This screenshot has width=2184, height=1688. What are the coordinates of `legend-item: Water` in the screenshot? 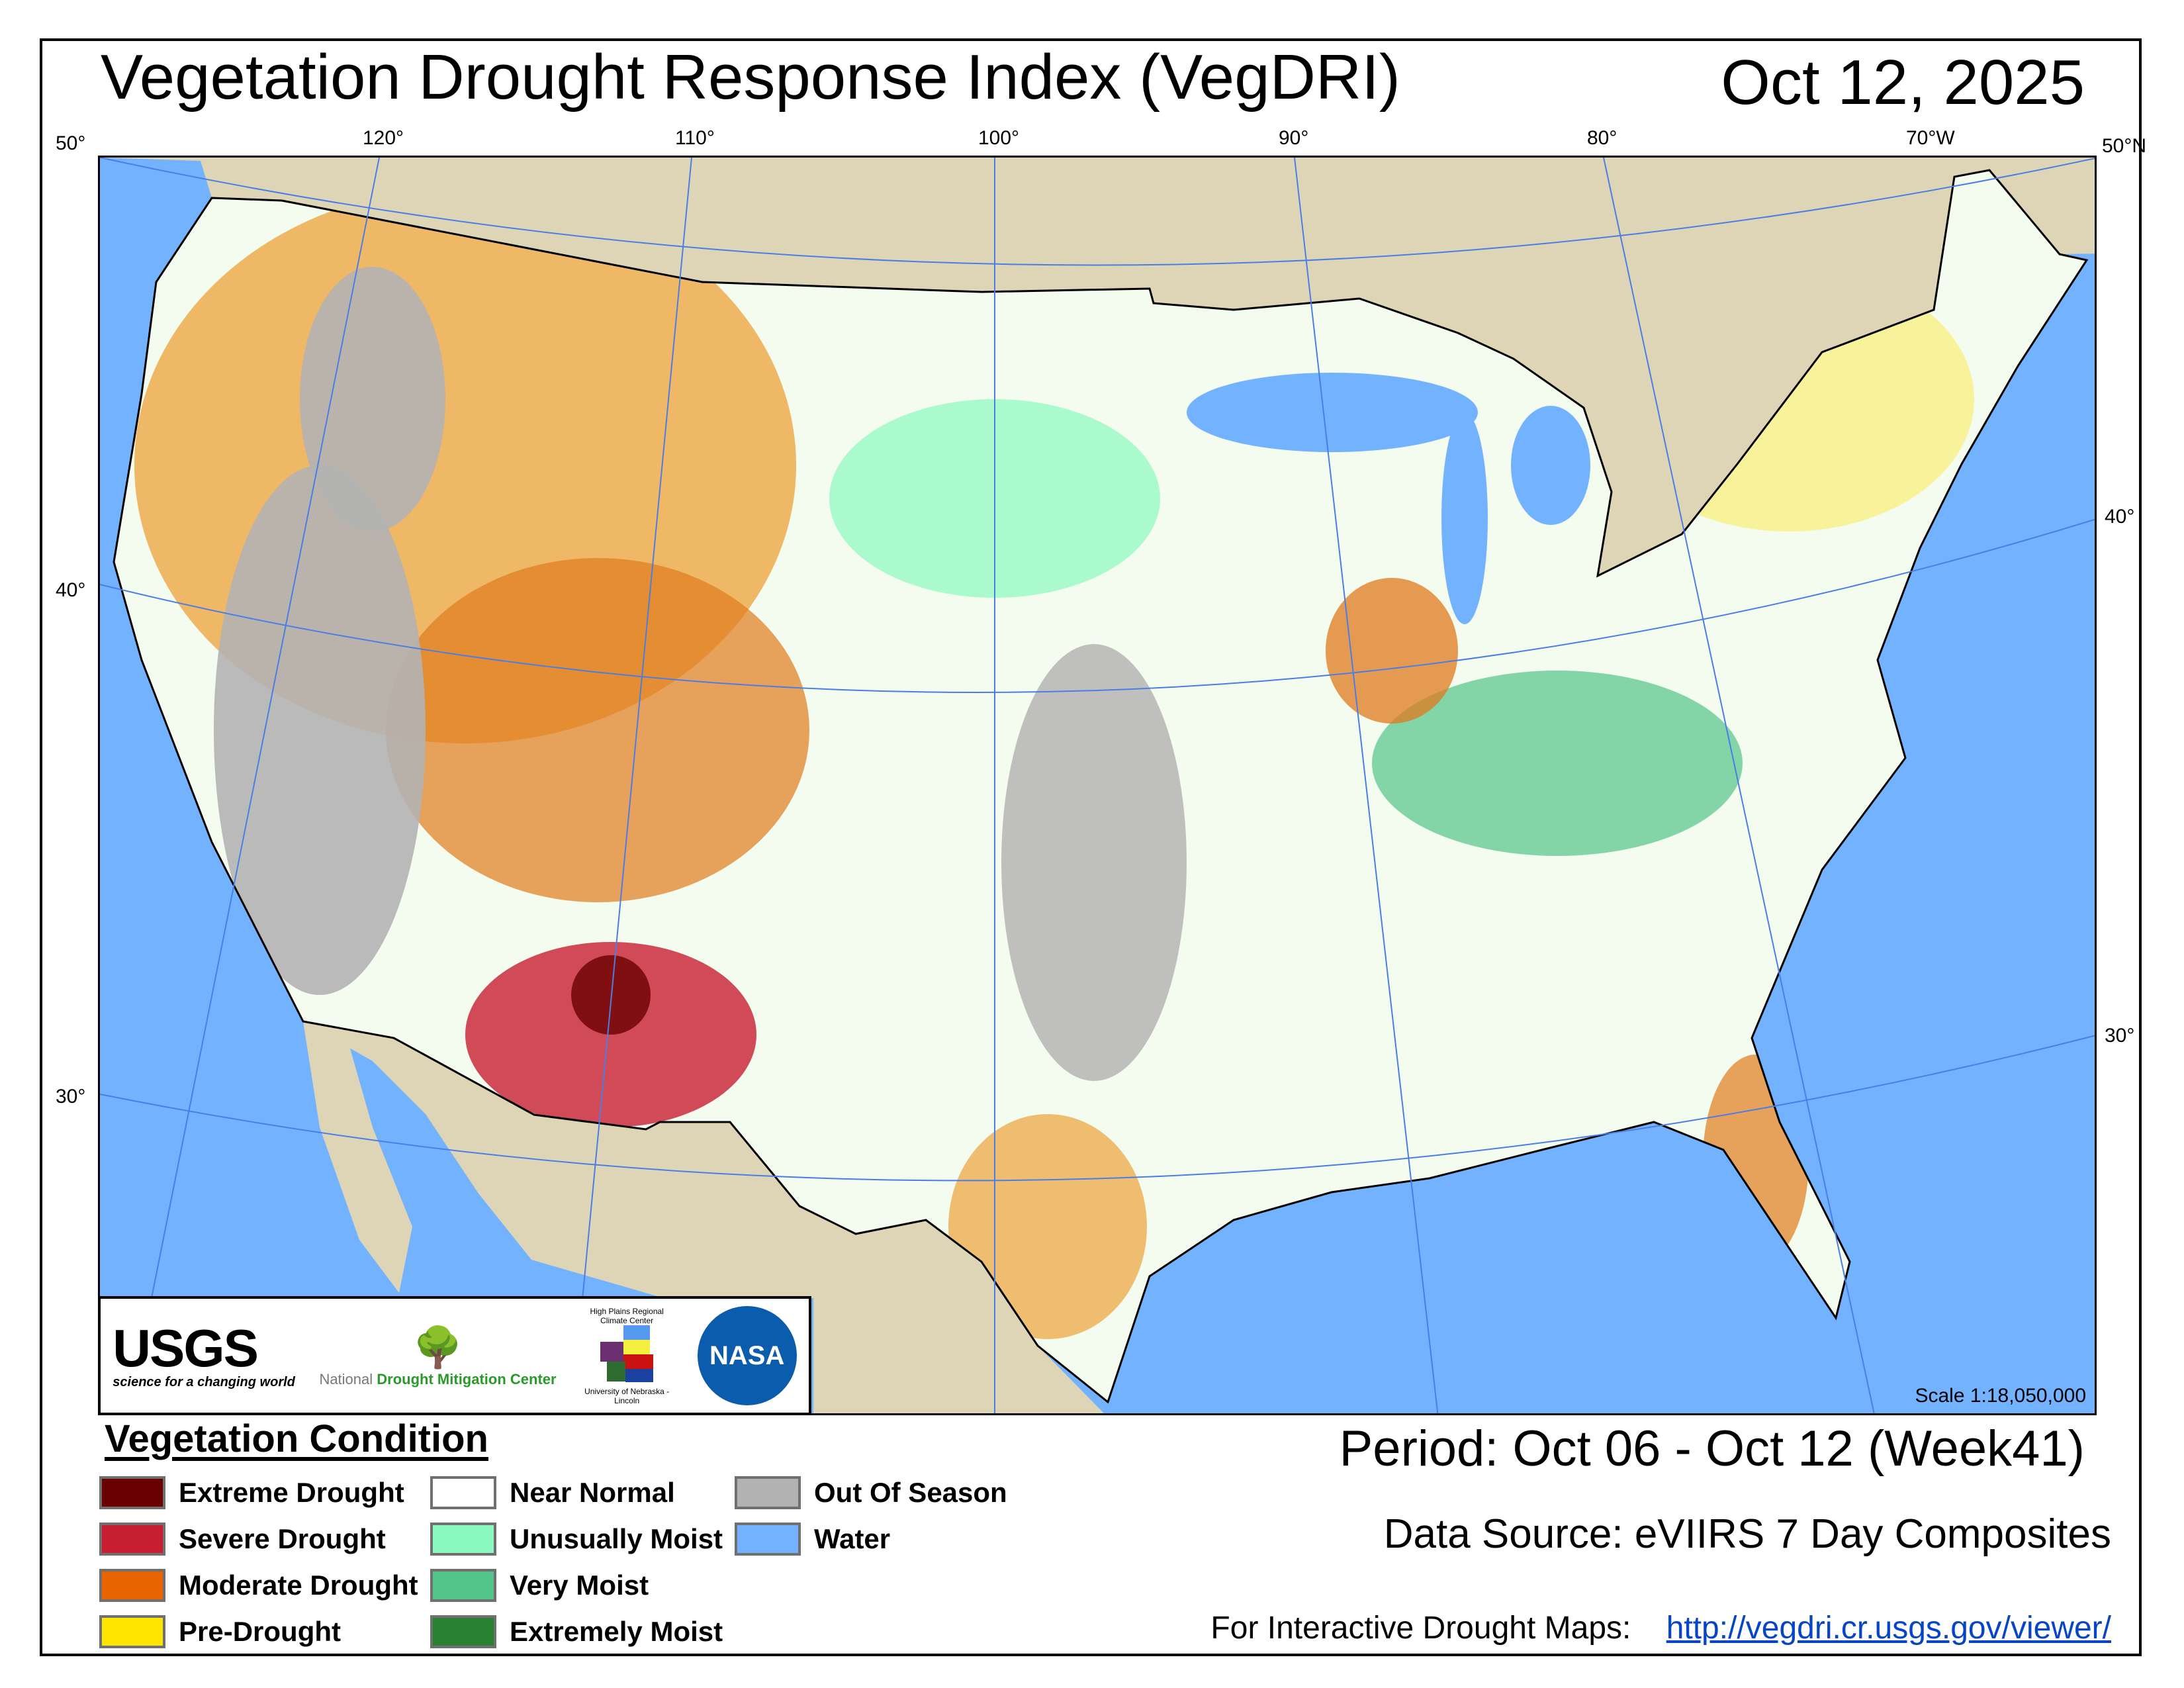 It's located at (812, 1539).